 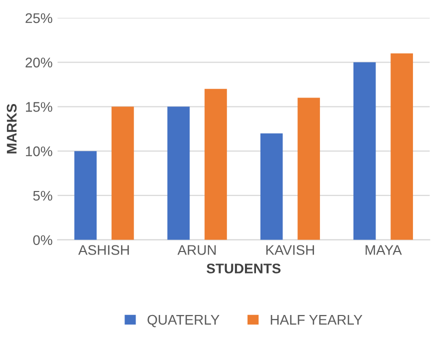 What do you see at coordinates (184, 321) in the screenshot?
I see `legend-label: QUATERLY` at bounding box center [184, 321].